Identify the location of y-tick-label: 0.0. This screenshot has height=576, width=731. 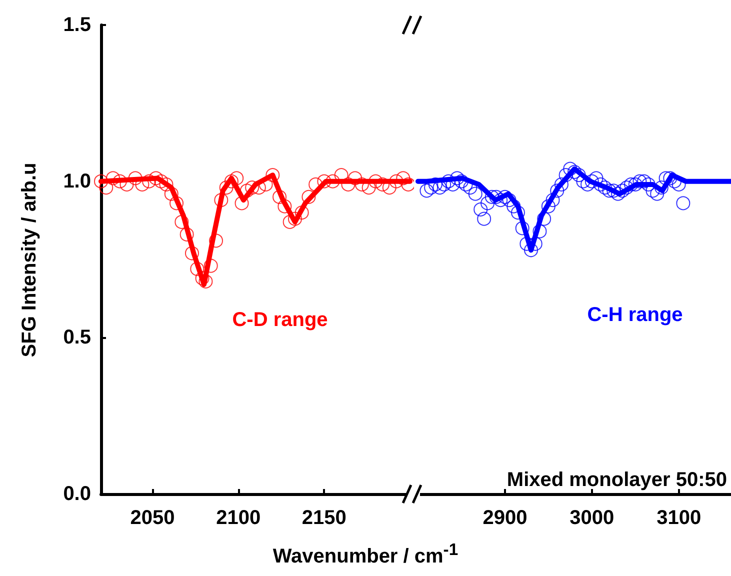
(77, 494).